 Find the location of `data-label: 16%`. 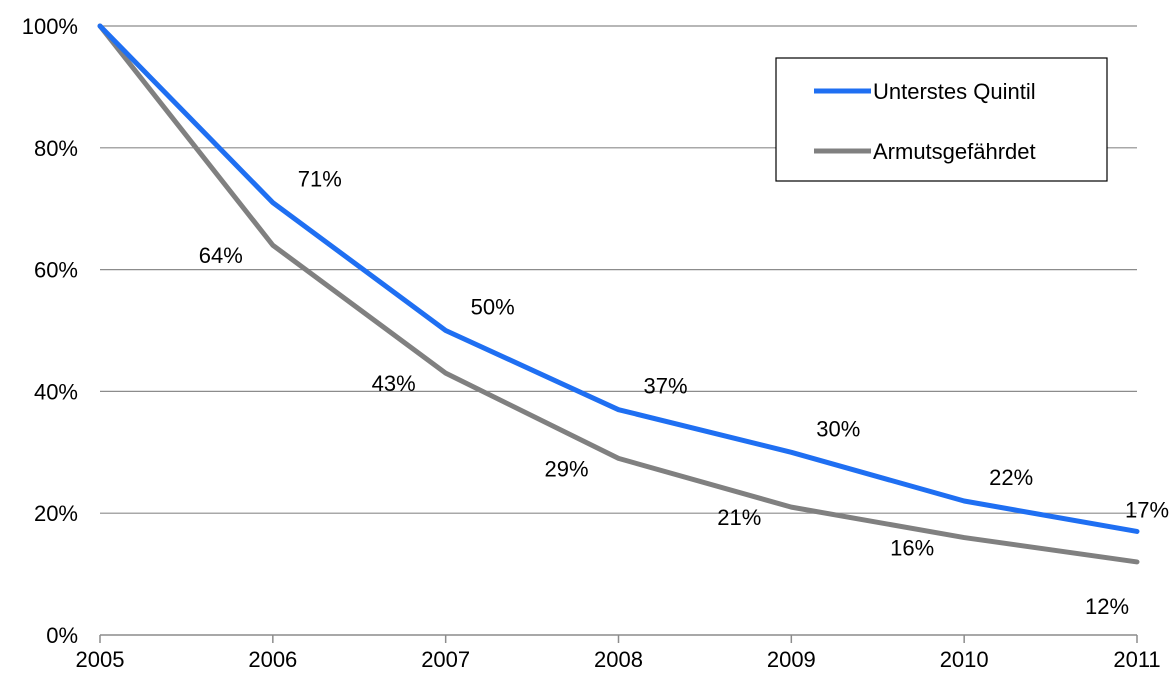

data-label: 16% is located at coordinates (912, 548).